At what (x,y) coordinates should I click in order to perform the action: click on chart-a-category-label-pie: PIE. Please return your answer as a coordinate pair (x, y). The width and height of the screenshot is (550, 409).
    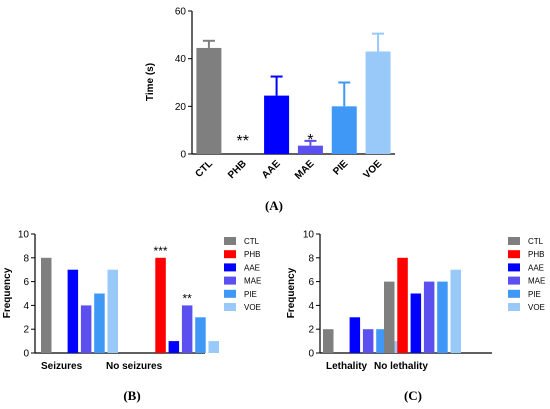
    Looking at the image, I should click on (340, 167).